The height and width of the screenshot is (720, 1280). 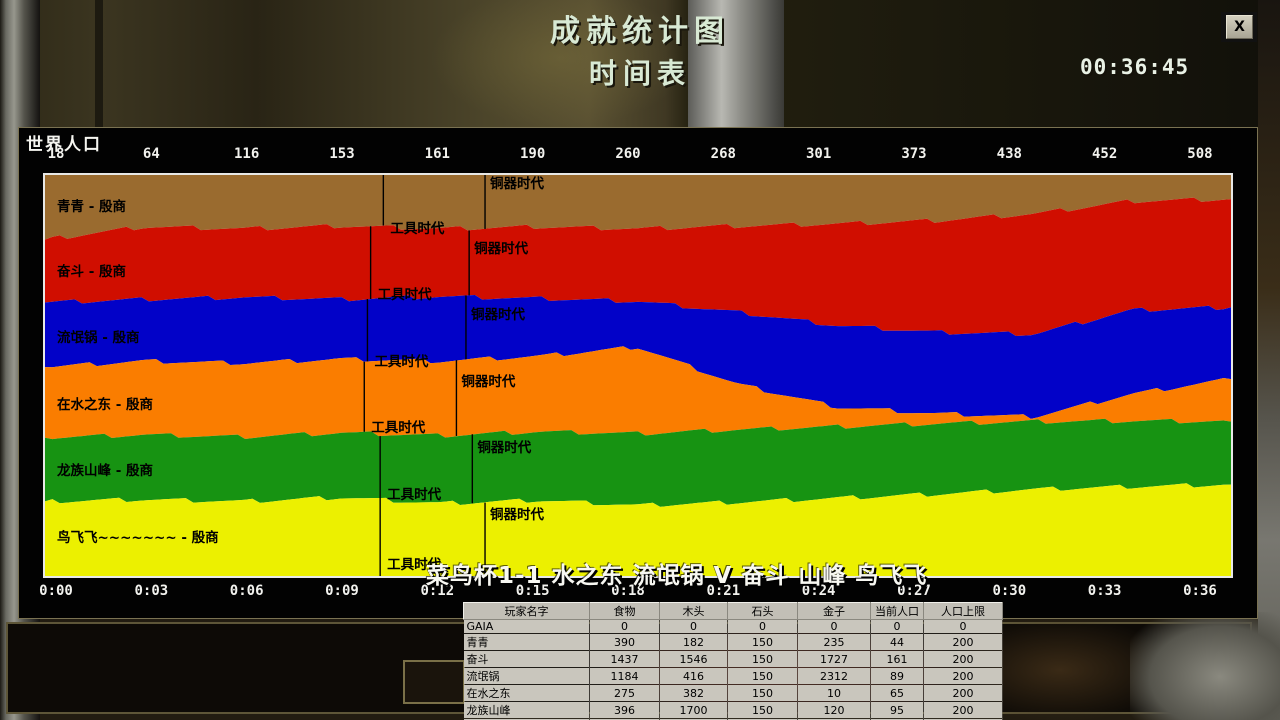 I want to click on bottom-accent-box, so click(x=434, y=682).